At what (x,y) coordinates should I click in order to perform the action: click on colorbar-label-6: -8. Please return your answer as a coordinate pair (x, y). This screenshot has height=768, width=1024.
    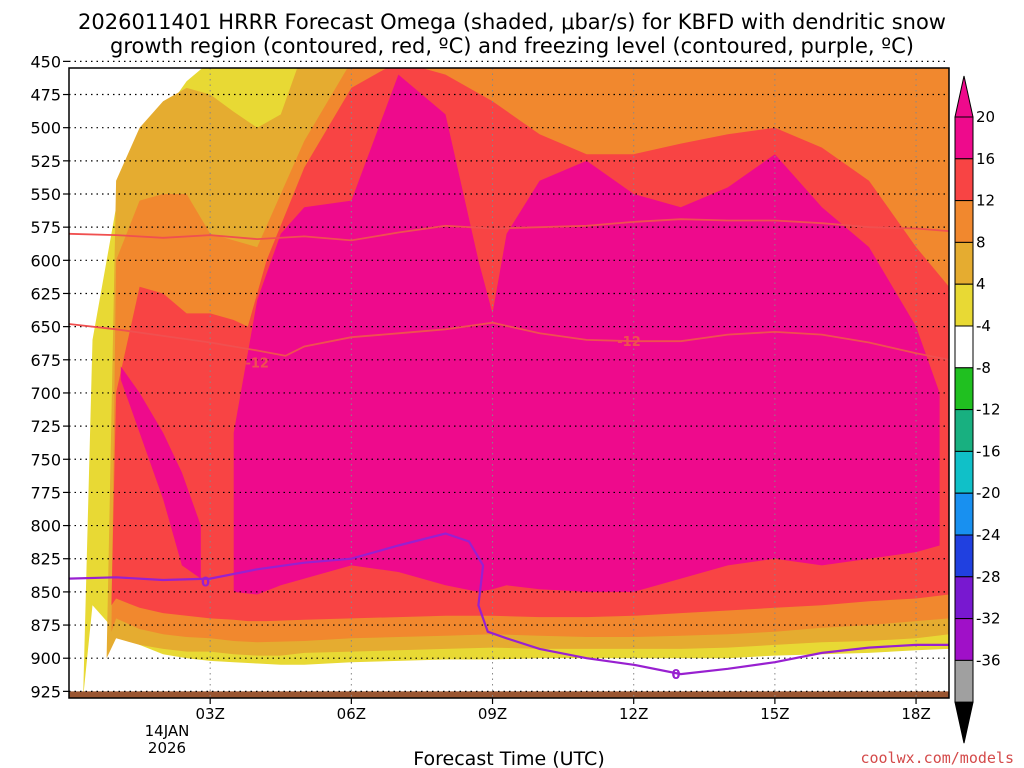
    Looking at the image, I should click on (983, 368).